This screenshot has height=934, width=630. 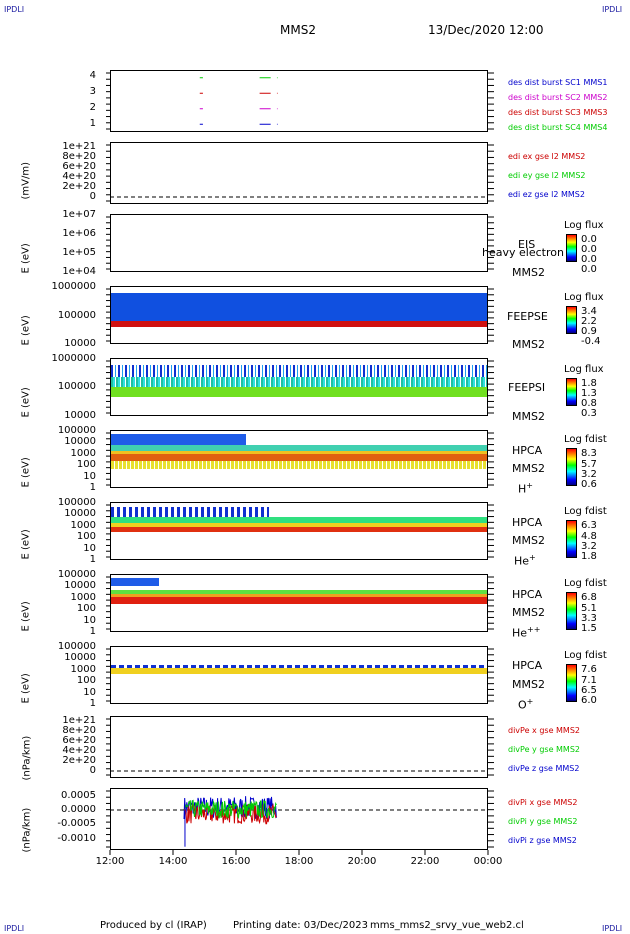 What do you see at coordinates (585, 439) in the screenshot?
I see `cbar-title-hpca-h: Log fdist` at bounding box center [585, 439].